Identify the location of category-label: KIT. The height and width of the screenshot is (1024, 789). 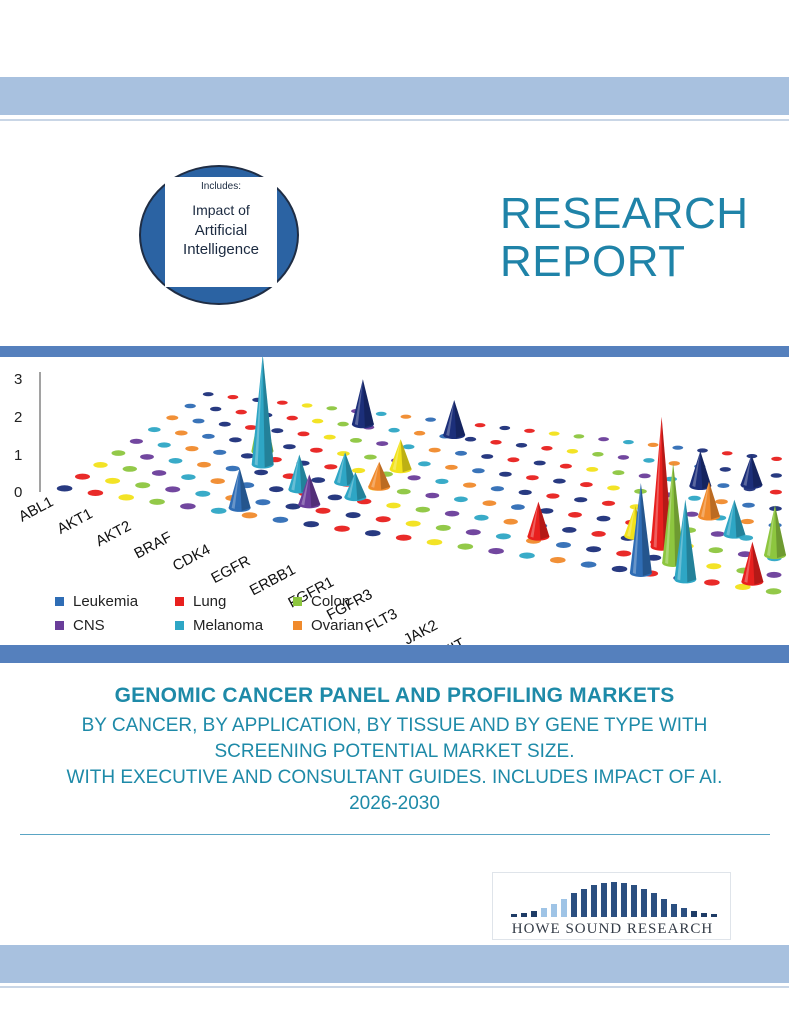
(453, 640).